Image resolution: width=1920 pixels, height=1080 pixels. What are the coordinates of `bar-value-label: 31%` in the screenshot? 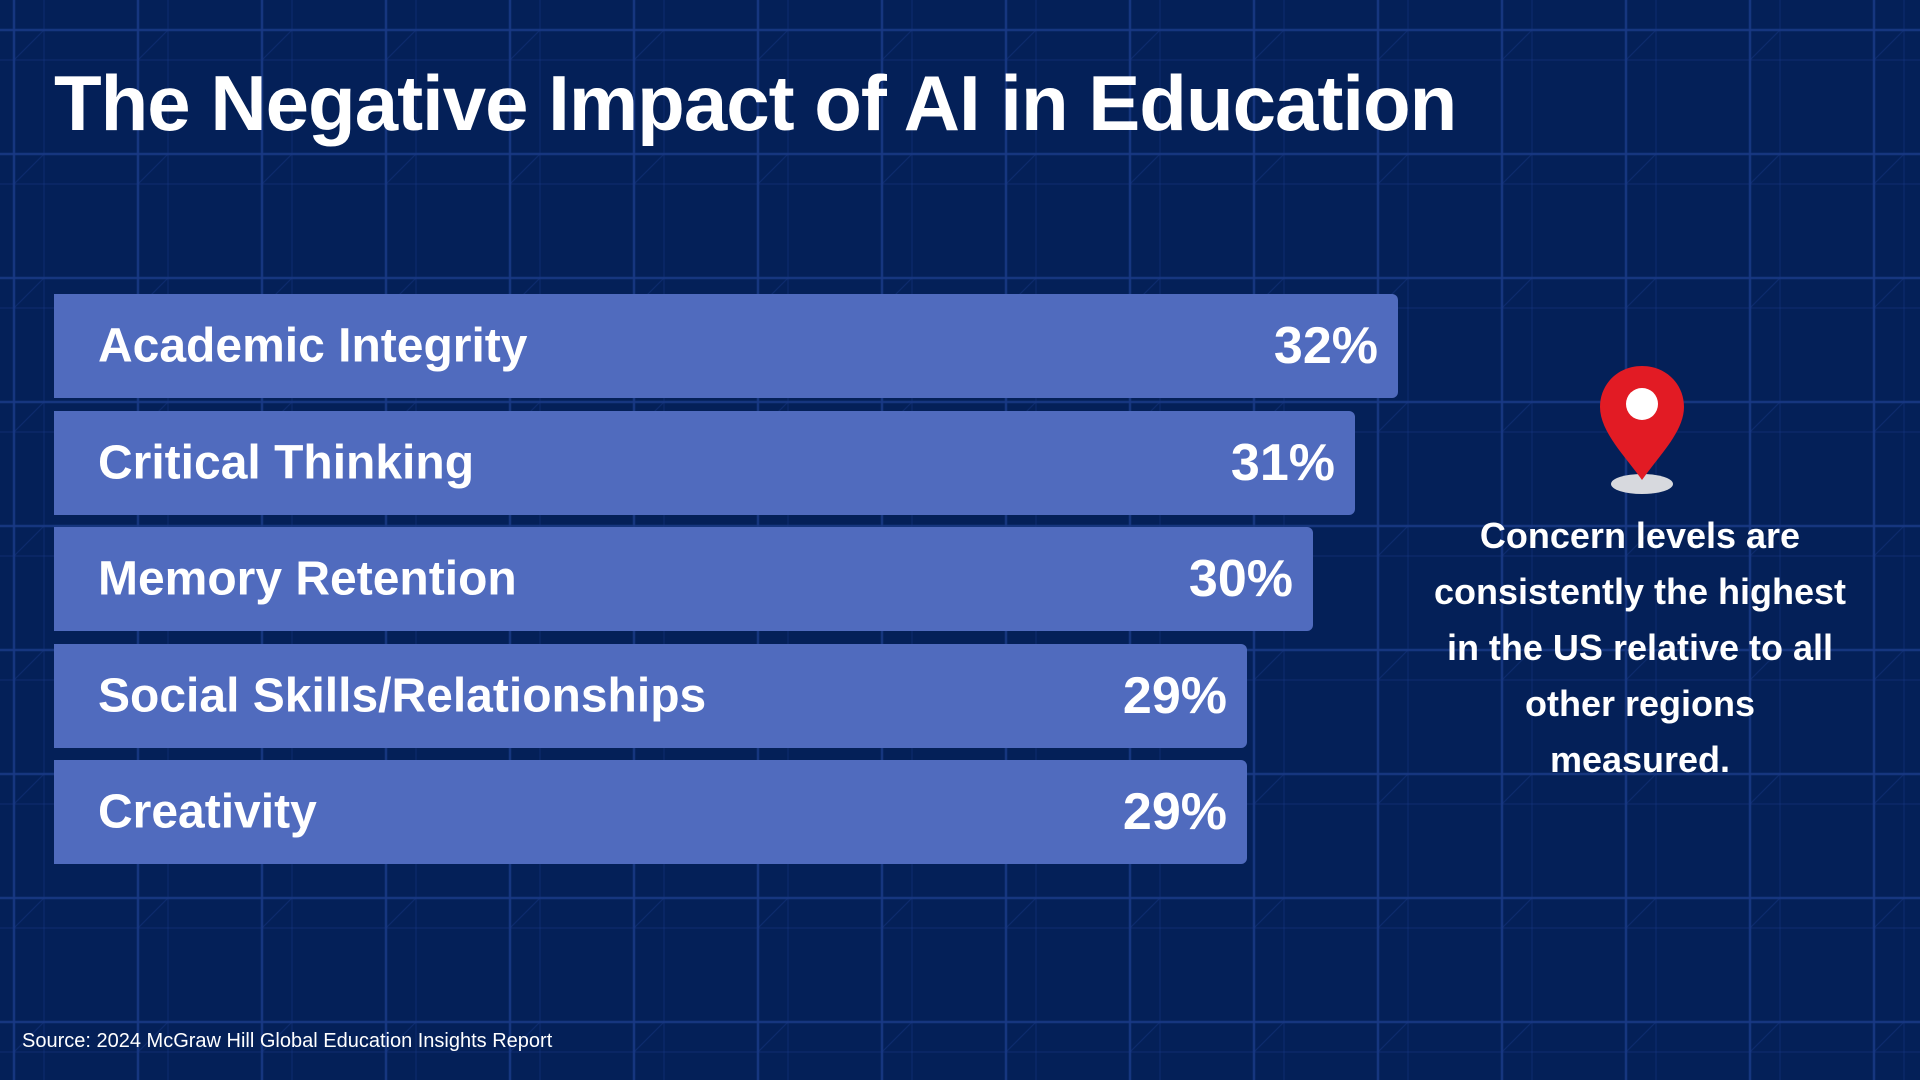 It's located at (1282, 462).